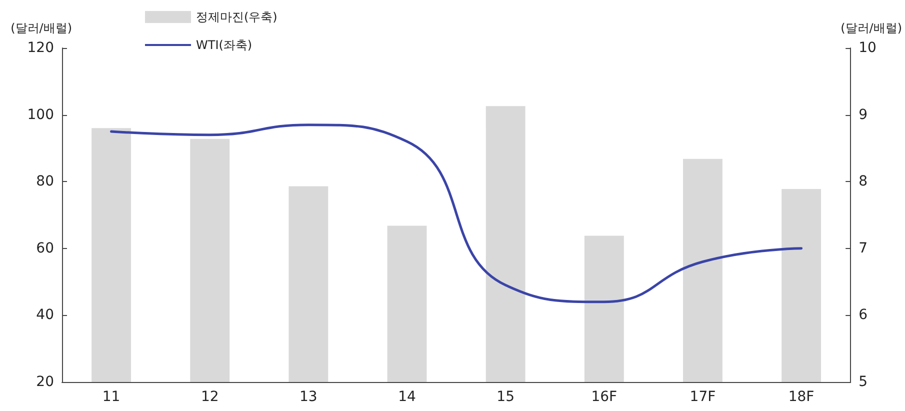  Describe the element at coordinates (45, 382) in the screenshot. I see `y-tick-label: 20` at that location.